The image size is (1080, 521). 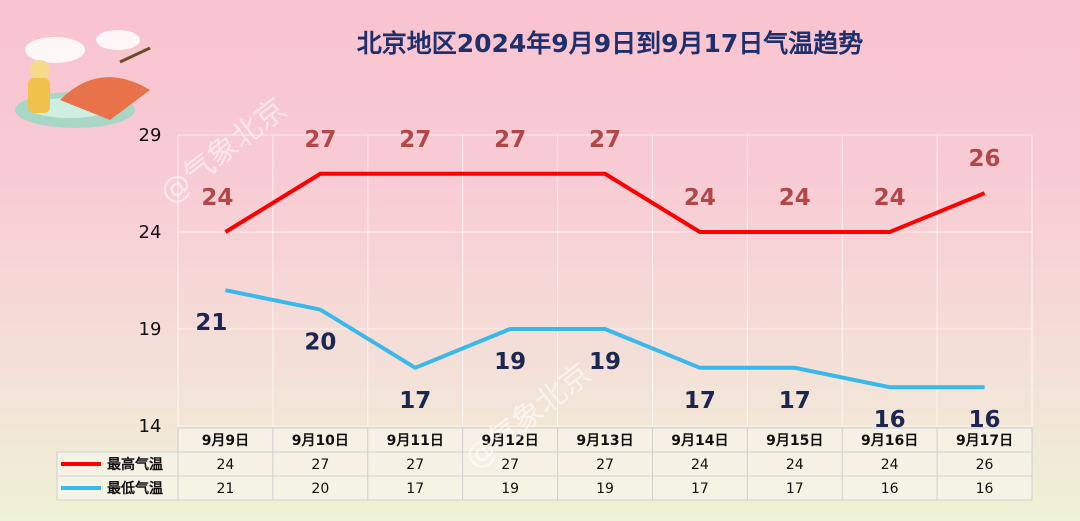 What do you see at coordinates (150, 135) in the screenshot?
I see `y-tick-label: 29` at bounding box center [150, 135].